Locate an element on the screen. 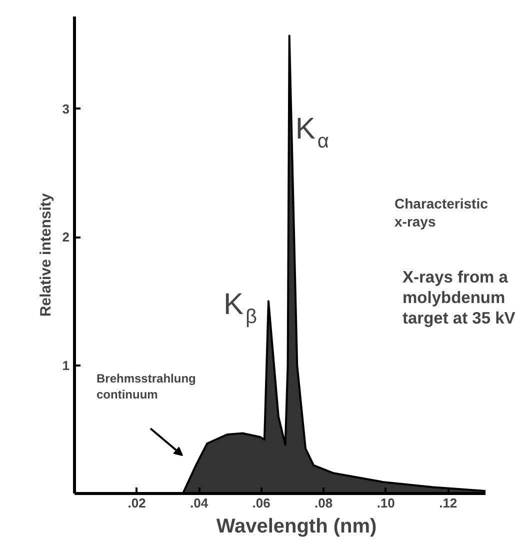 The height and width of the screenshot is (553, 518). x-tick-label: .04 is located at coordinates (199, 503).